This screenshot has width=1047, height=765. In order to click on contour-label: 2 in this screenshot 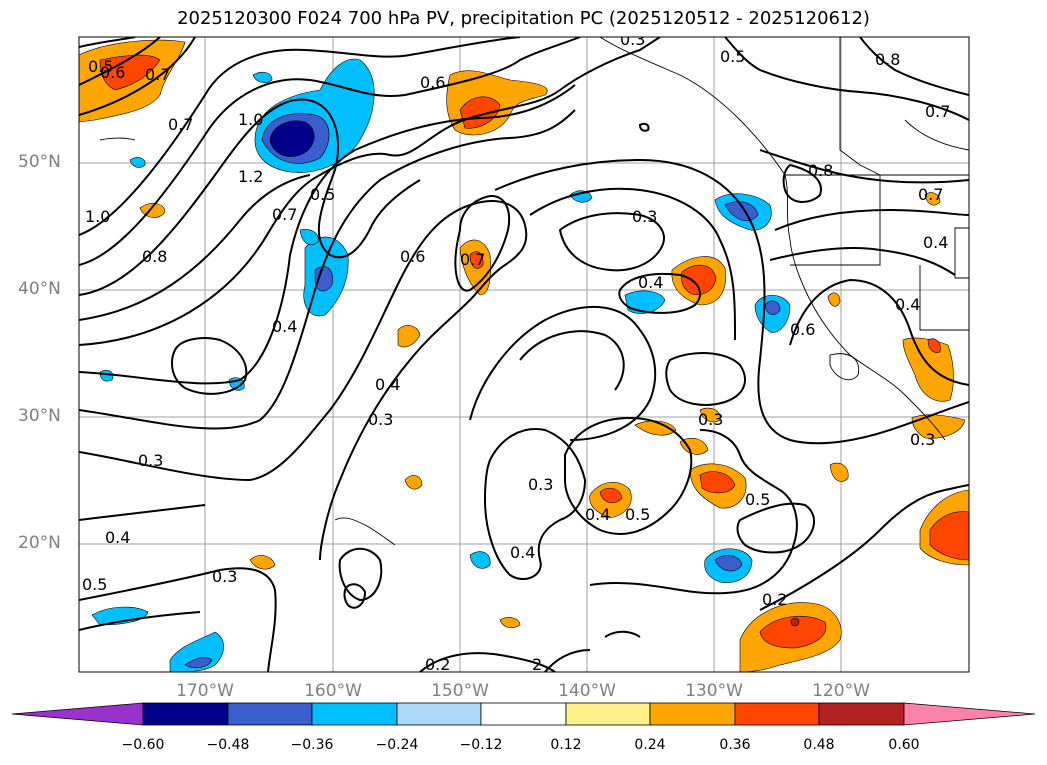, I will do `click(537, 664)`.